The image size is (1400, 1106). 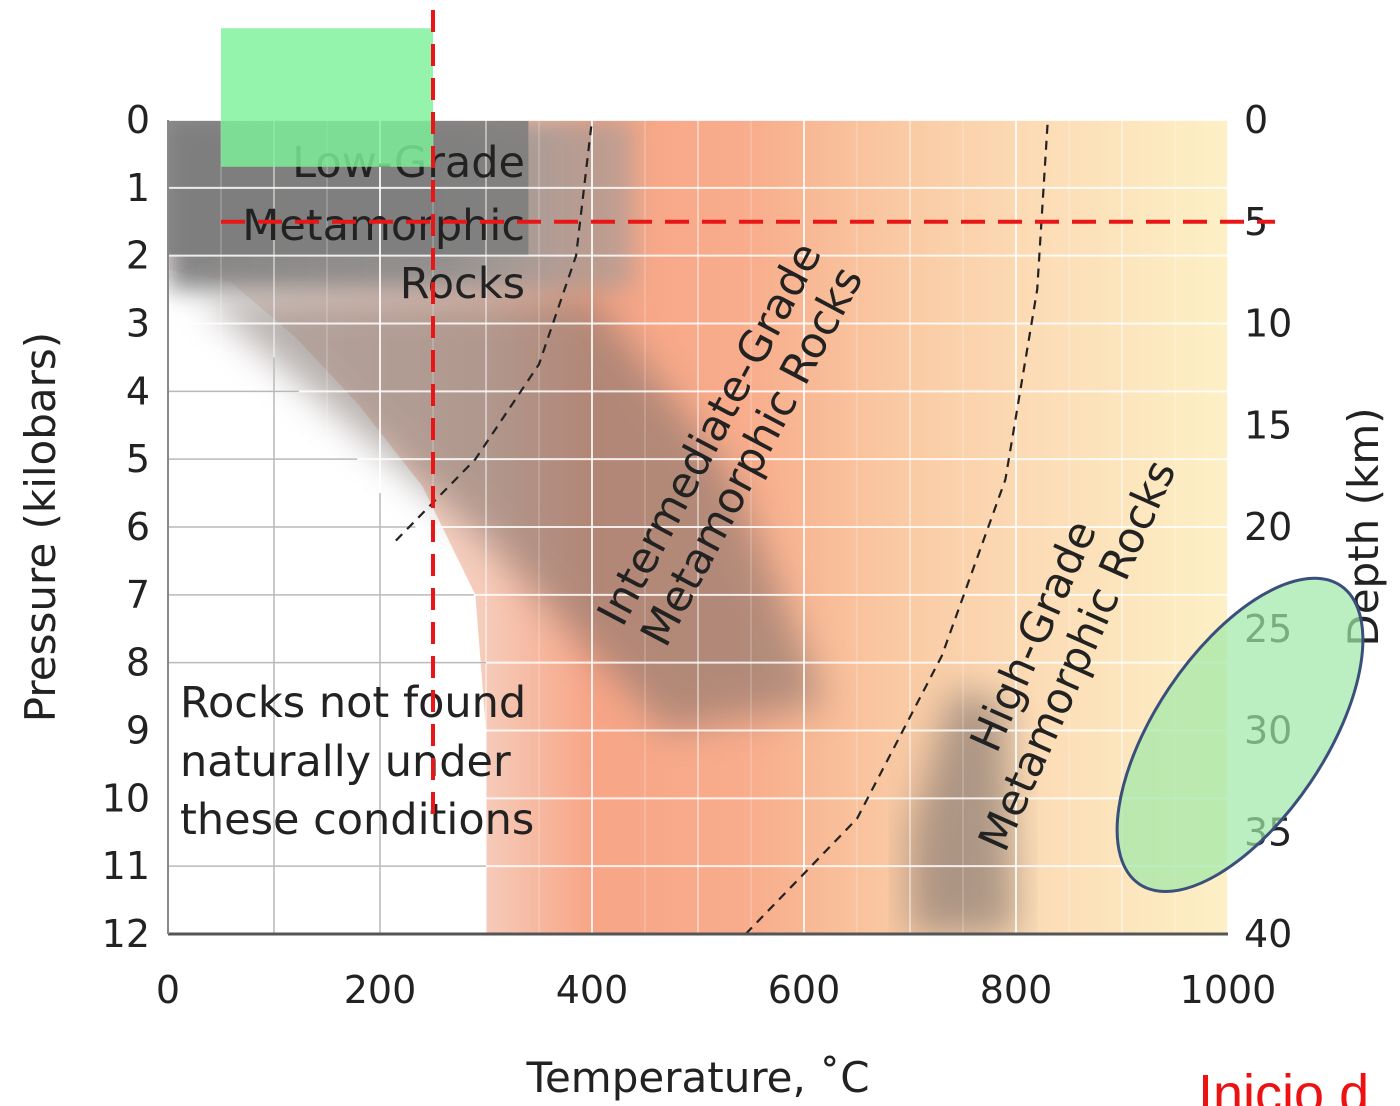 What do you see at coordinates (126, 798) in the screenshot?
I see `y-tick-label: 10` at bounding box center [126, 798].